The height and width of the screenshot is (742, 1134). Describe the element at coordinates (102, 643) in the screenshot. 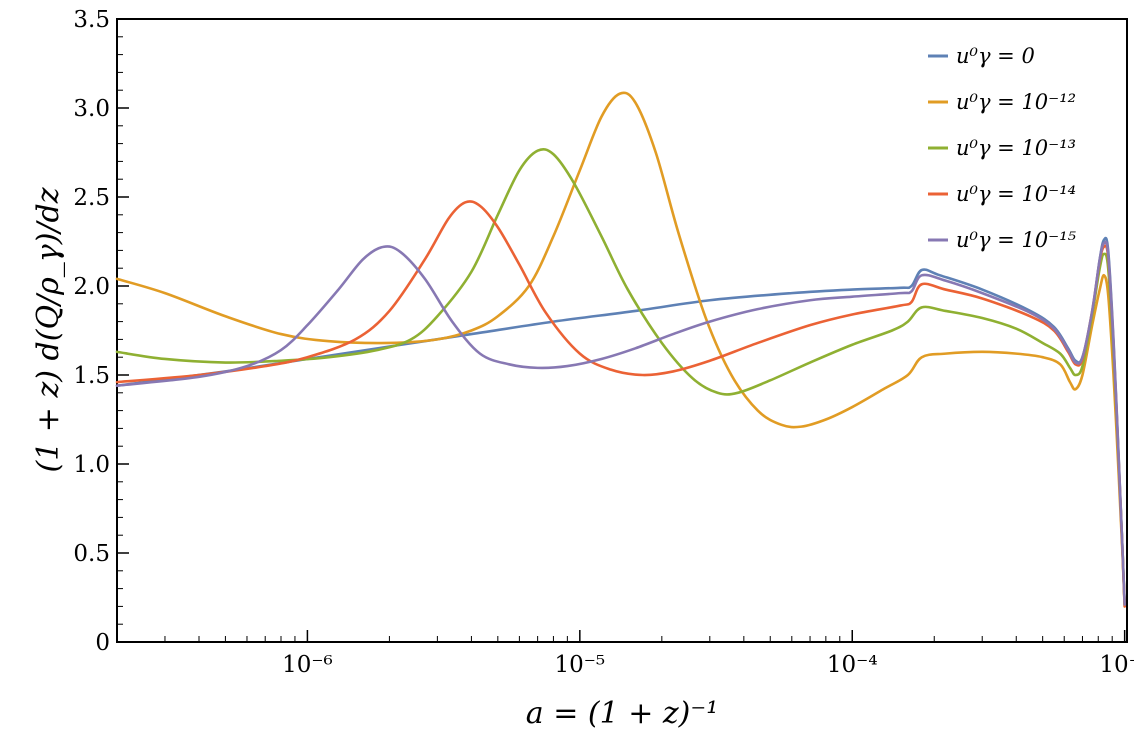

I see `y-tick-label: 0` at that location.